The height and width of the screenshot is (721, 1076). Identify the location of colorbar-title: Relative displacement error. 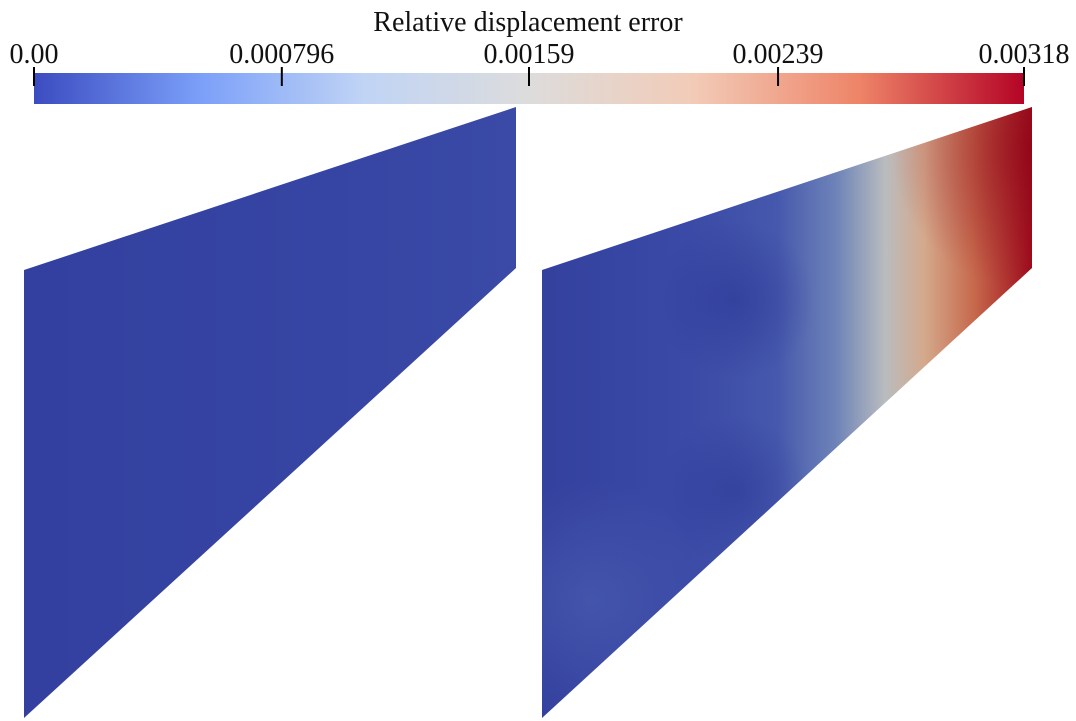
(528, 22).